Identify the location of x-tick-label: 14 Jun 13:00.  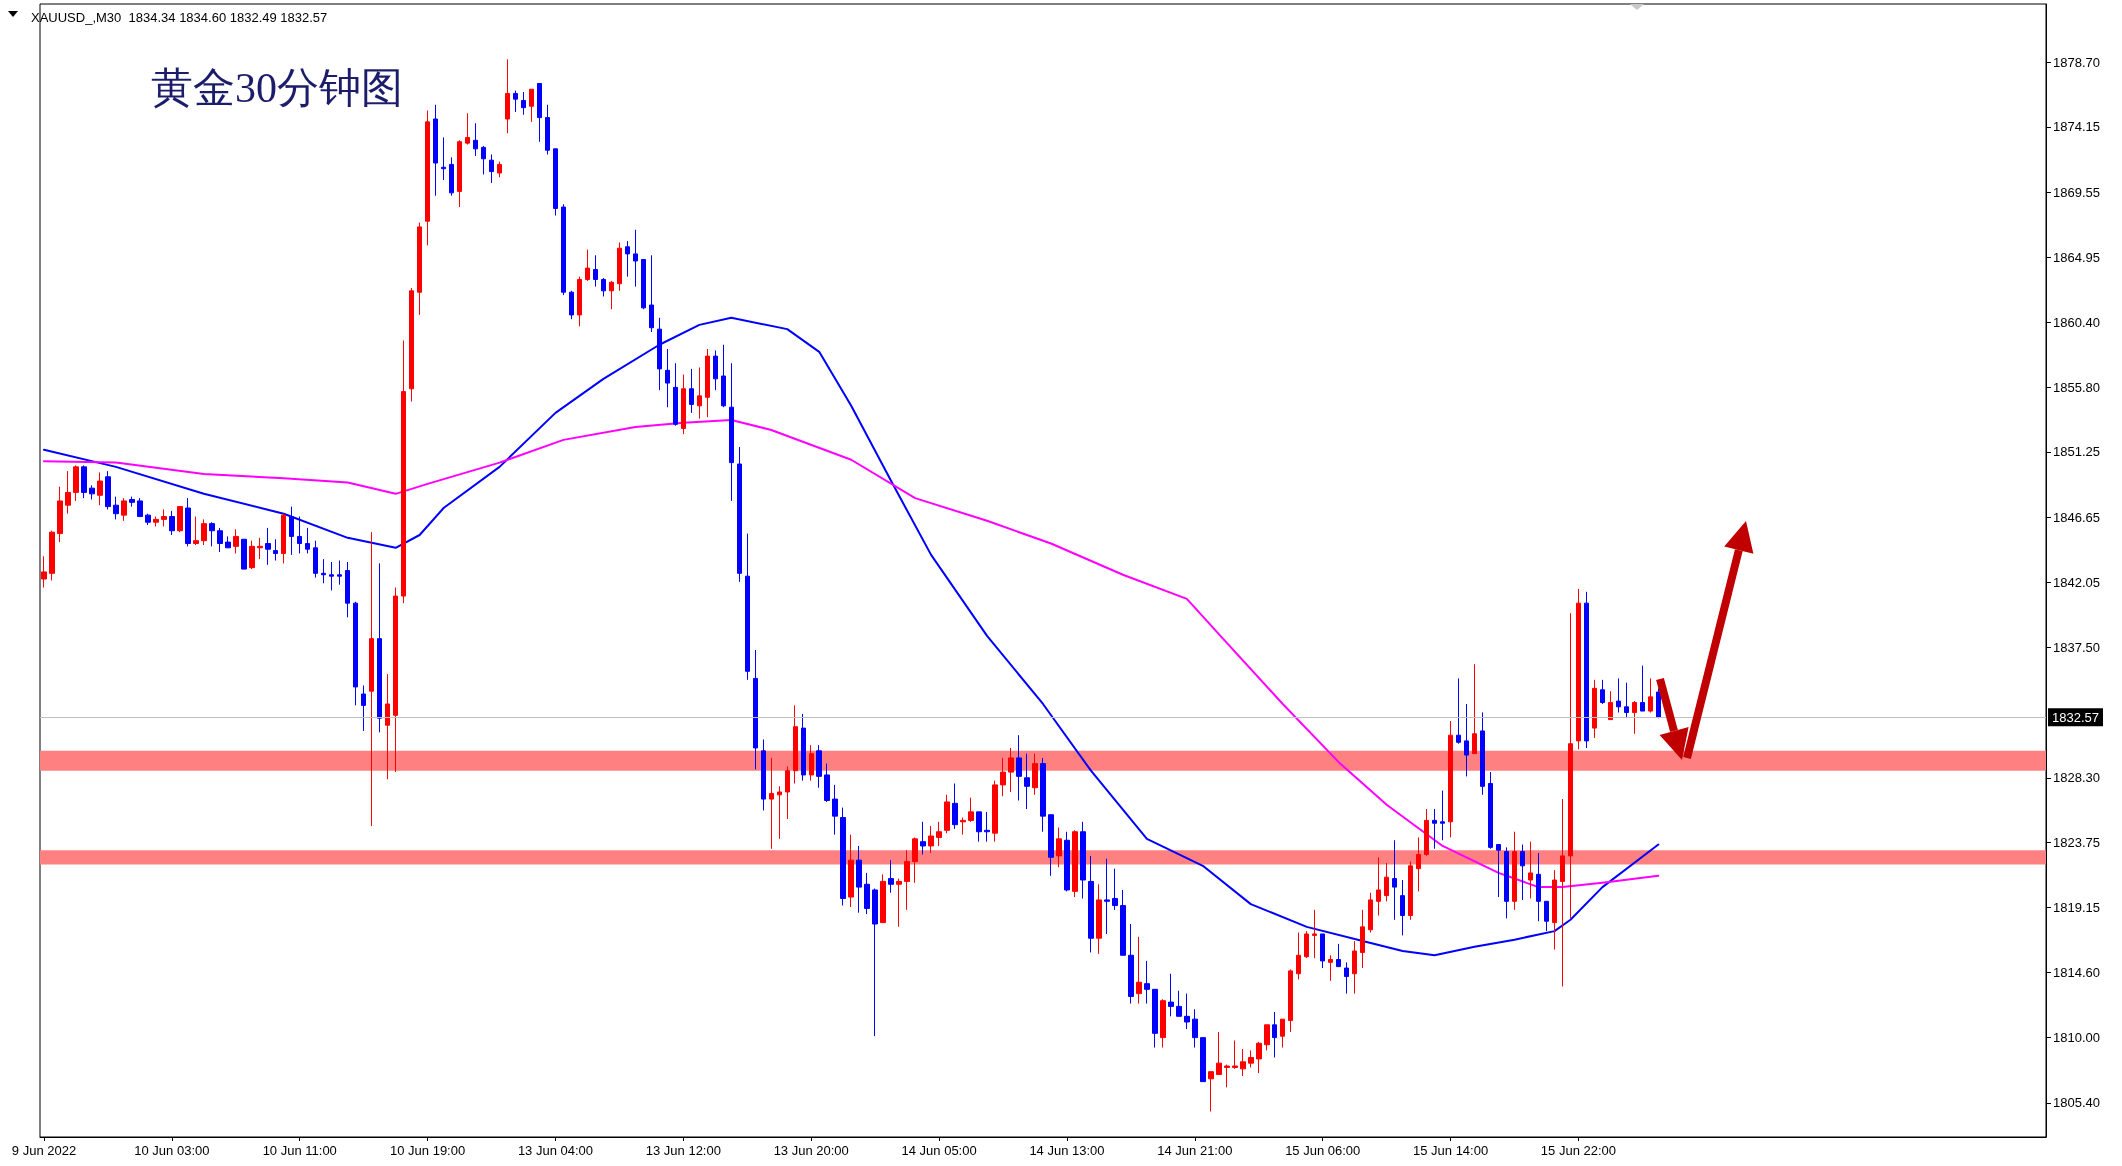
(1067, 1150).